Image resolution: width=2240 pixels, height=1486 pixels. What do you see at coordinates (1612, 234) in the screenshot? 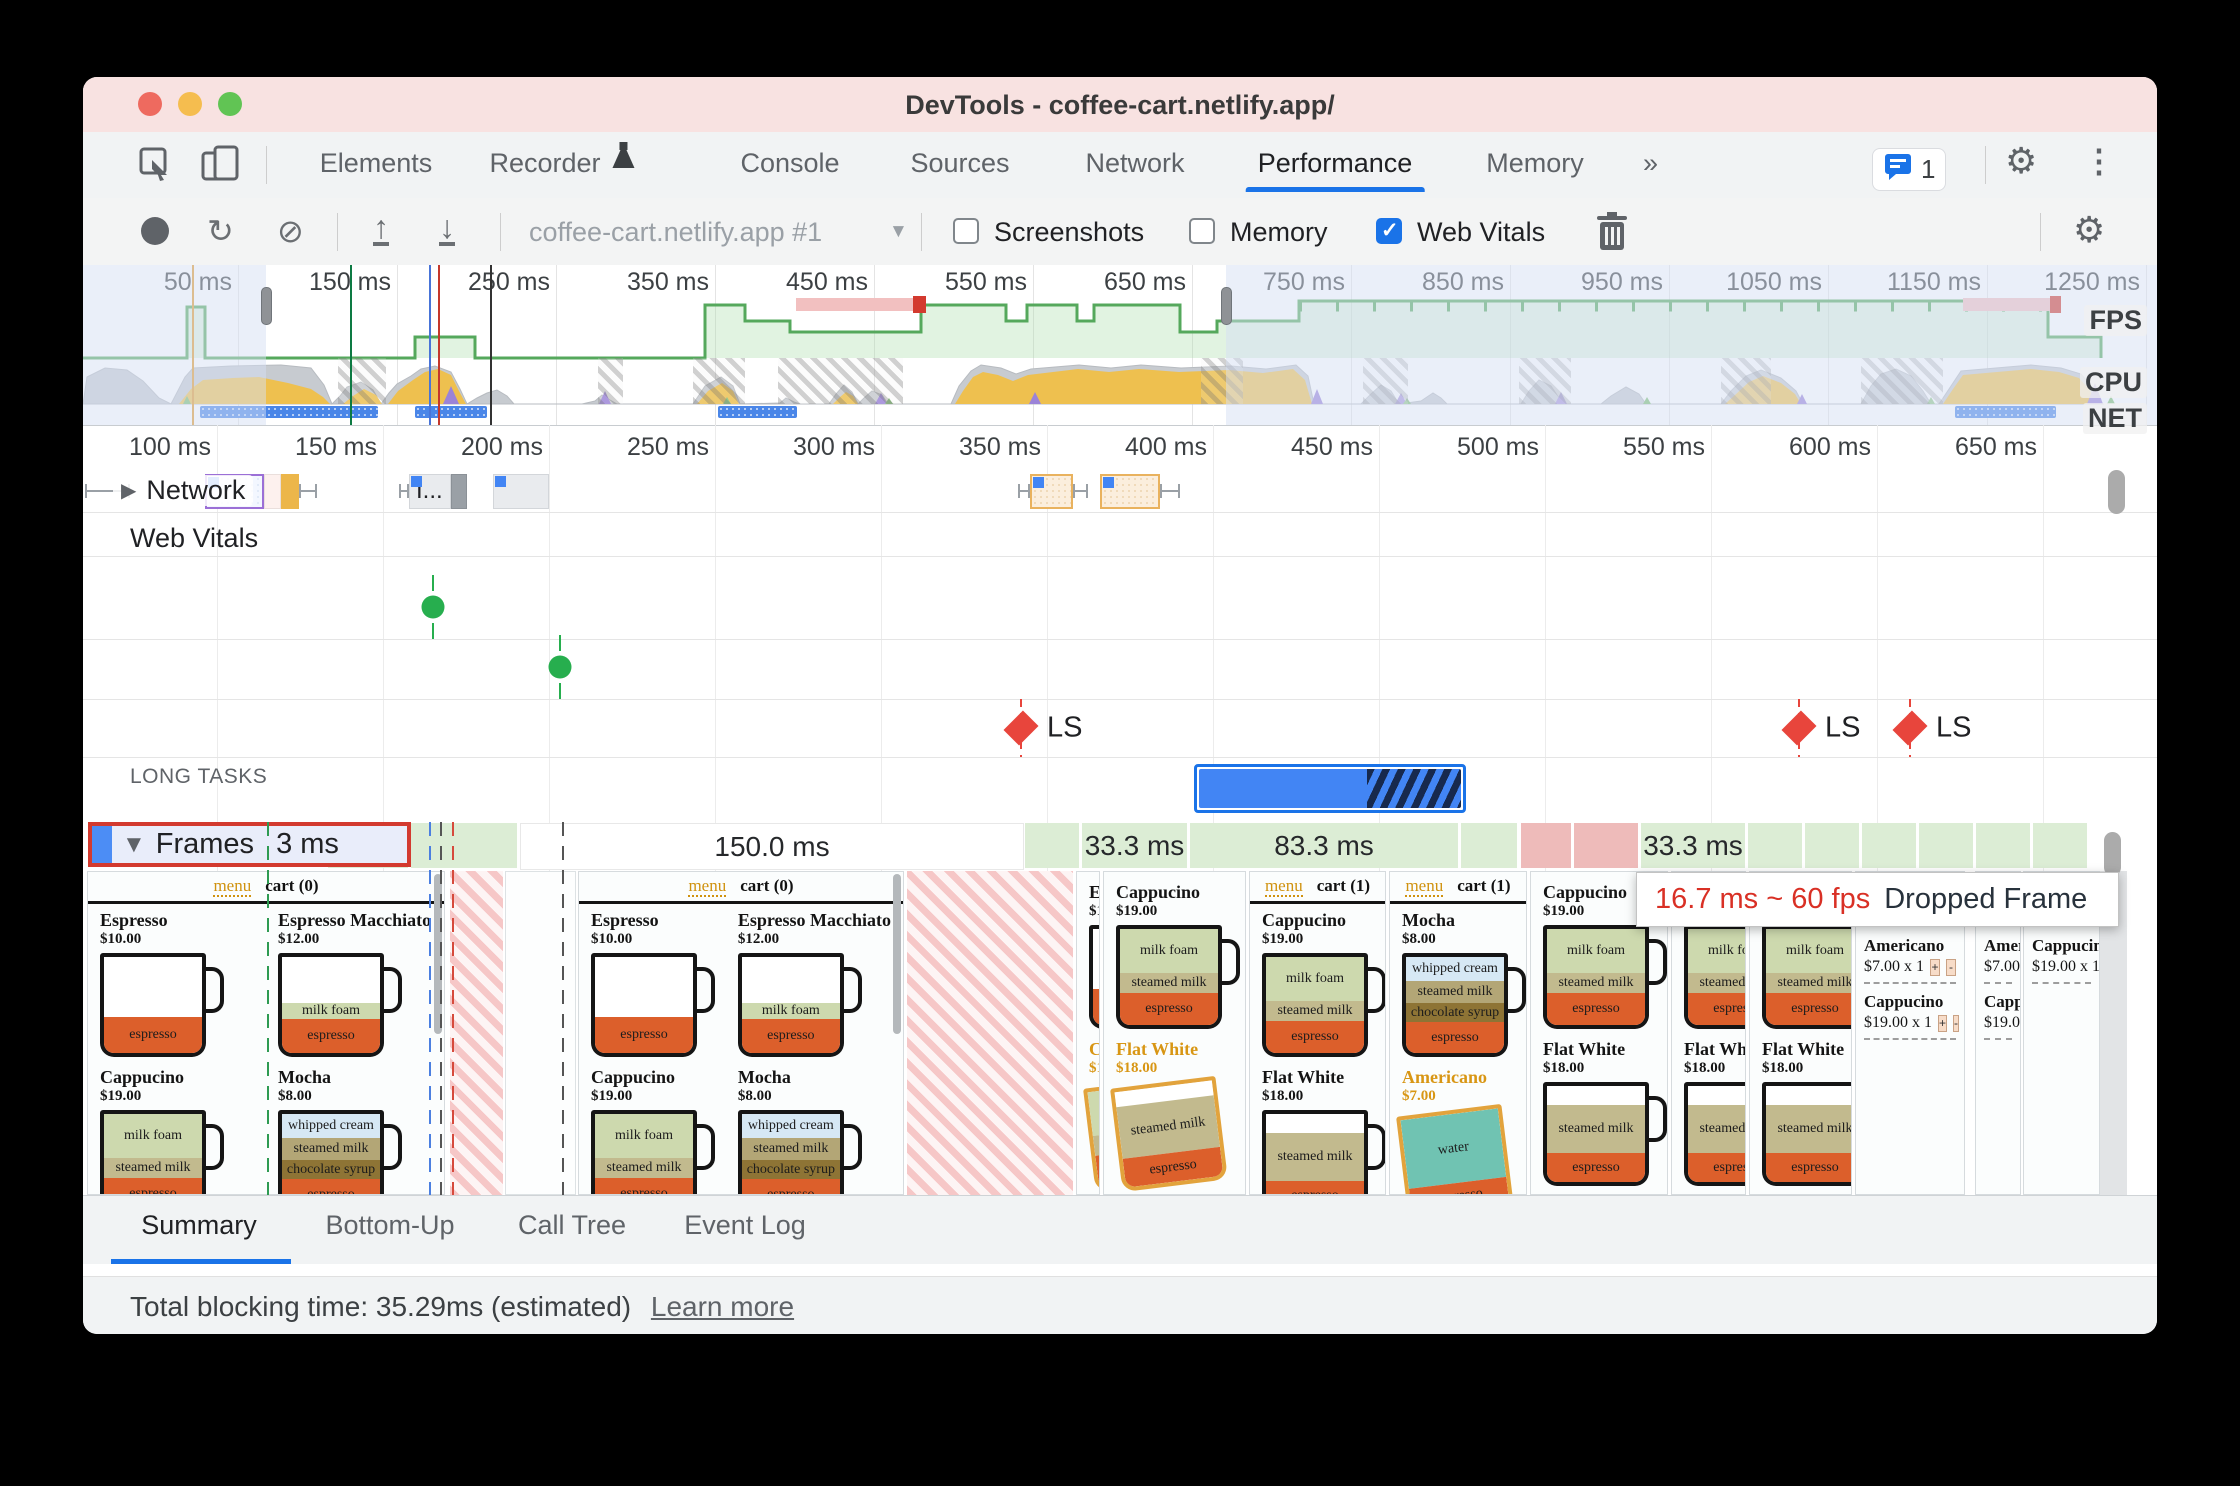
I see `garbage-collect-icon` at bounding box center [1612, 234].